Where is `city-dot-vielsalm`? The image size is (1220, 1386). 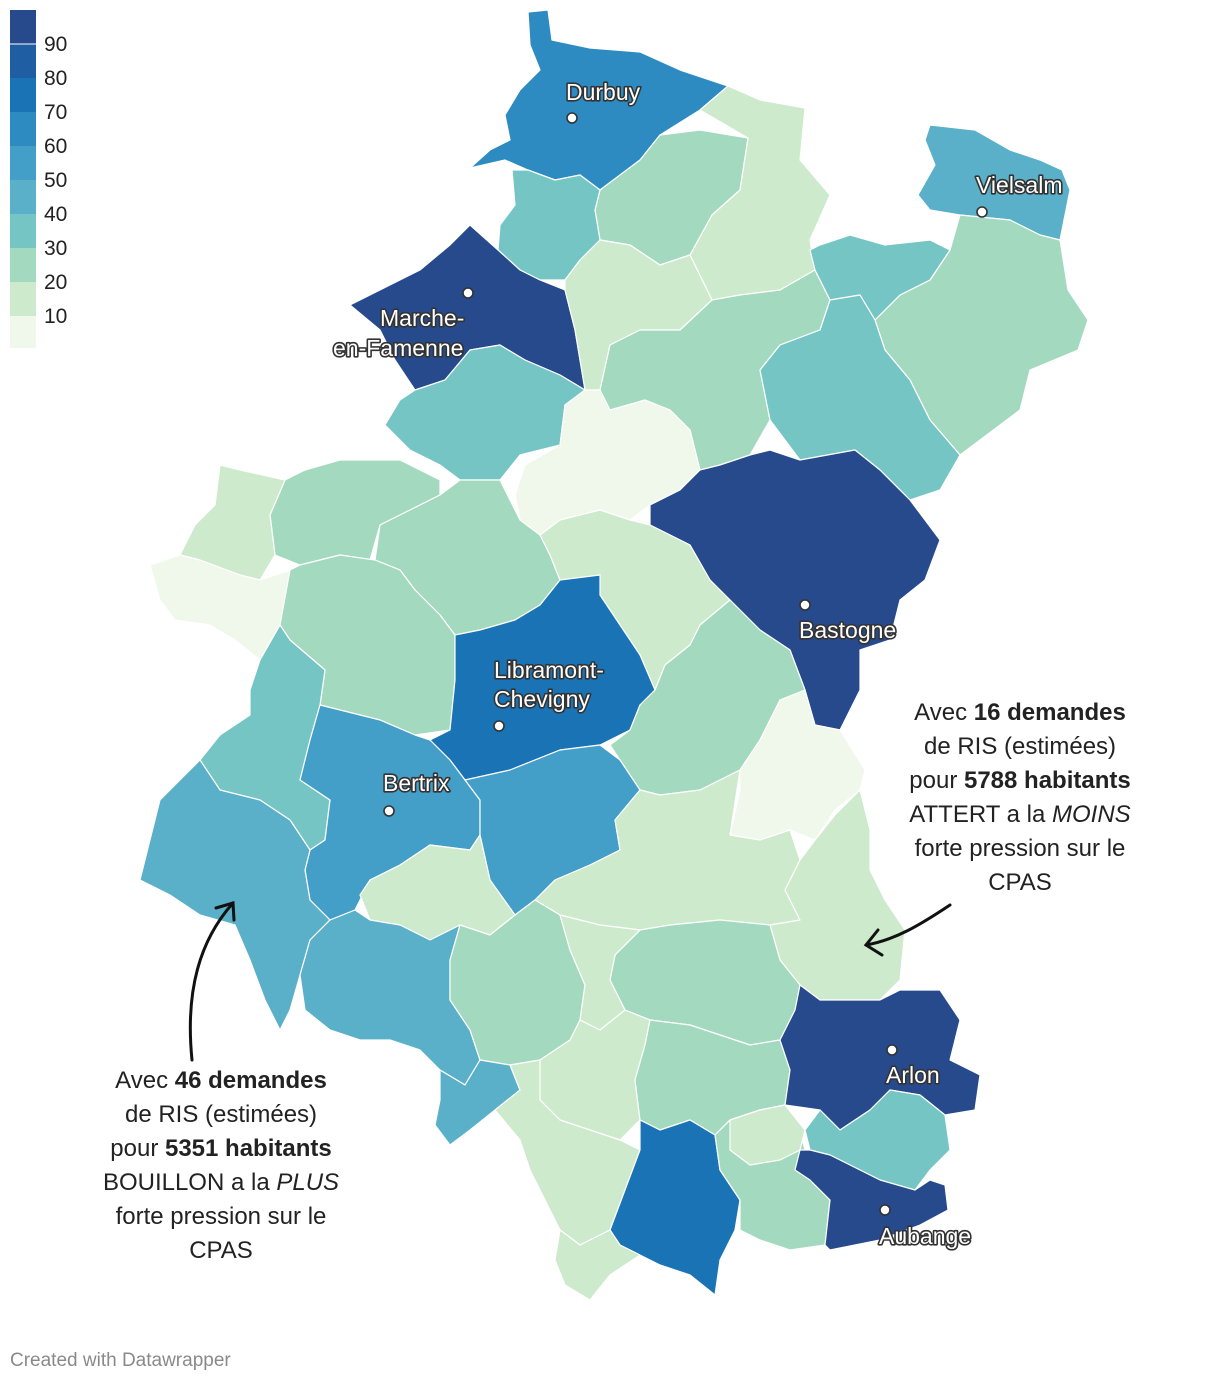
city-dot-vielsalm is located at coordinates (982, 212).